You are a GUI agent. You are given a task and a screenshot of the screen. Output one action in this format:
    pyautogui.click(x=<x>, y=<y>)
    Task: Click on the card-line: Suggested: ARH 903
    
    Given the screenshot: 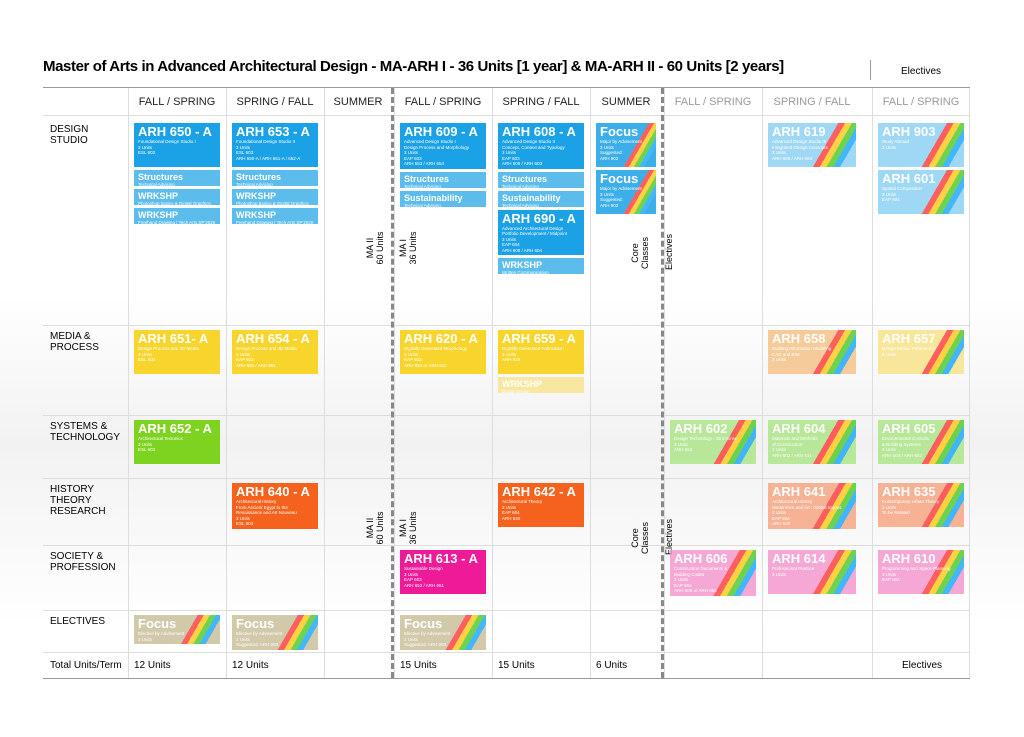 What is the action you would take?
    pyautogui.click(x=257, y=644)
    